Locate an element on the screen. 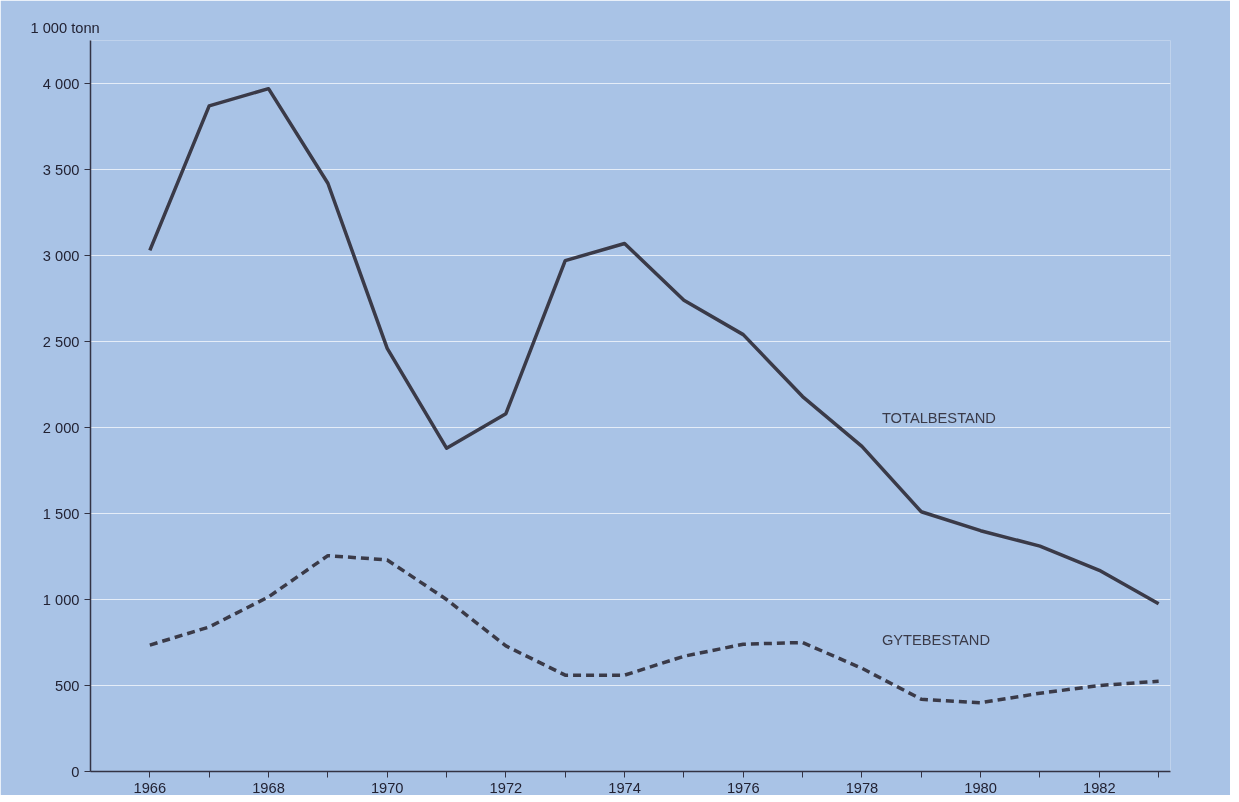  x-tick-label: 1970 is located at coordinates (387, 787).